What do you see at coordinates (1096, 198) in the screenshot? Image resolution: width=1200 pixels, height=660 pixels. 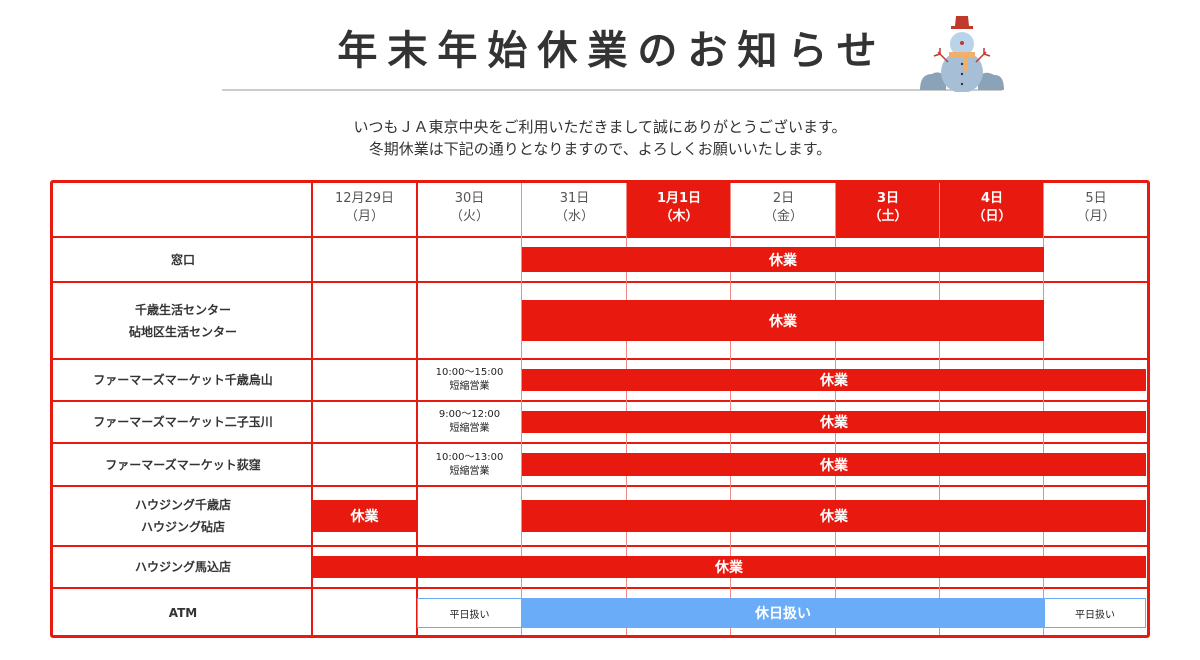 I see `column-date: 5日` at bounding box center [1096, 198].